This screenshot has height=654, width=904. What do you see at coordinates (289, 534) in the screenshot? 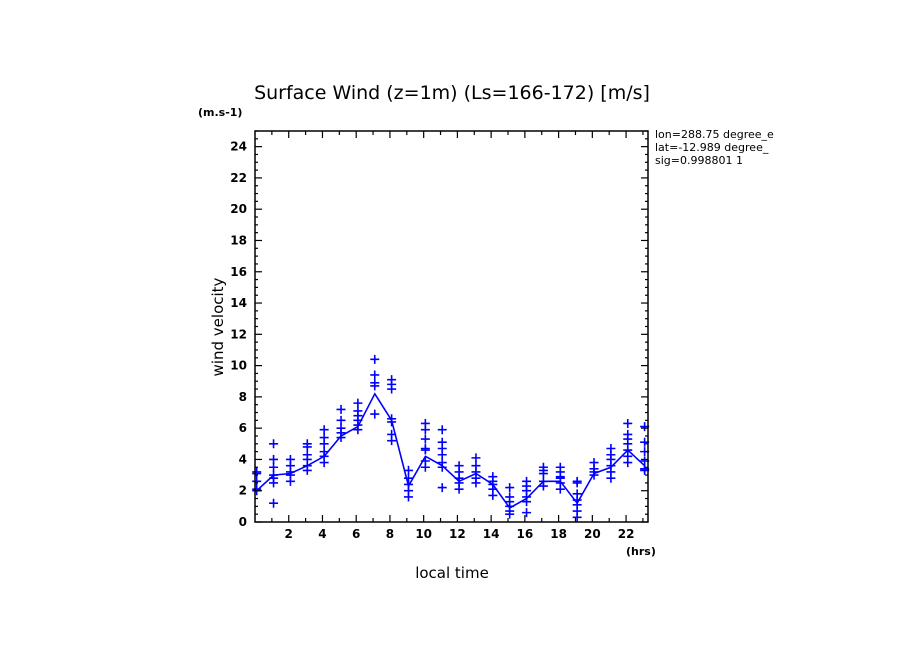
I see `x-tick-label: 2` at bounding box center [289, 534].